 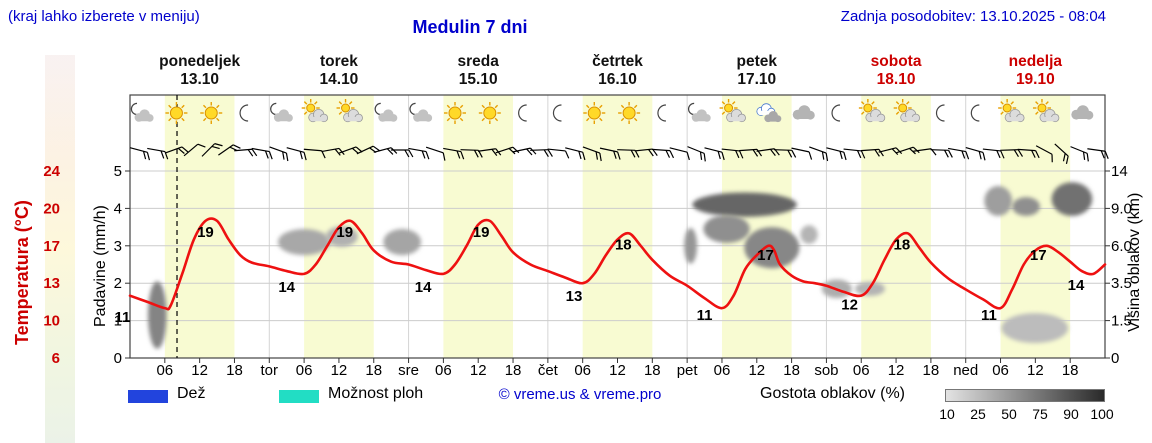 I want to click on cloud-density-gradient, so click(x=1025, y=395).